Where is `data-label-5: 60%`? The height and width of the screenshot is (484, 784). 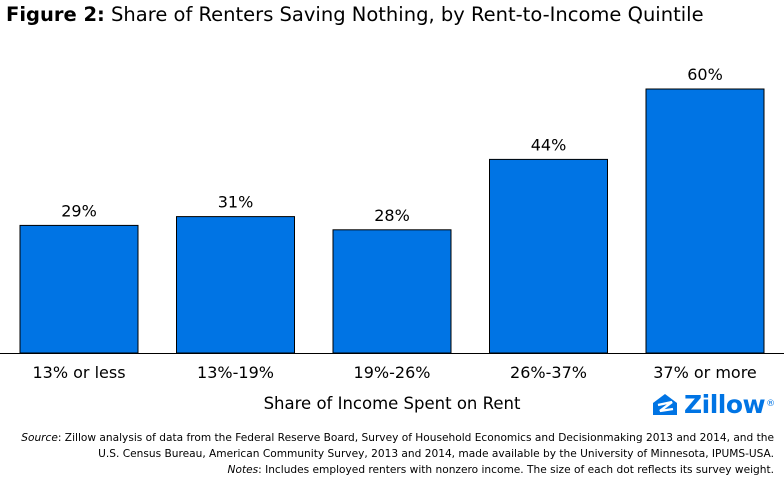
data-label-5: 60% is located at coordinates (705, 74).